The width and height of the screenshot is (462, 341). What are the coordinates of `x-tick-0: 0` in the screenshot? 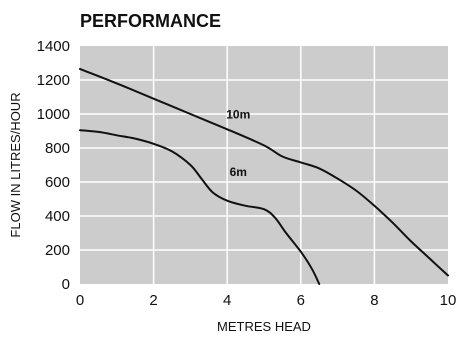 It's located at (80, 300).